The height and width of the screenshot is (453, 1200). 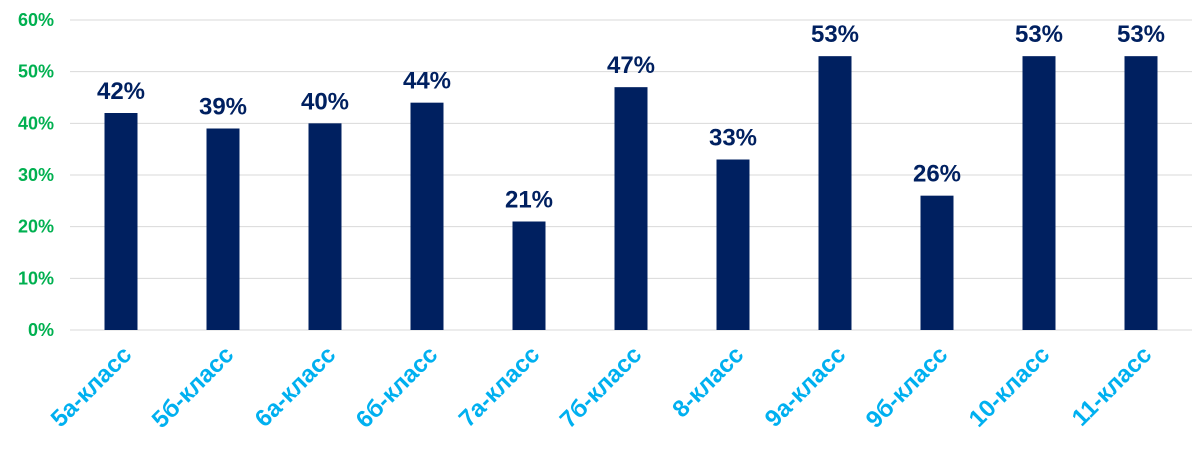 What do you see at coordinates (805, 386) in the screenshot?
I see `x-tick-label: 9а-класс` at bounding box center [805, 386].